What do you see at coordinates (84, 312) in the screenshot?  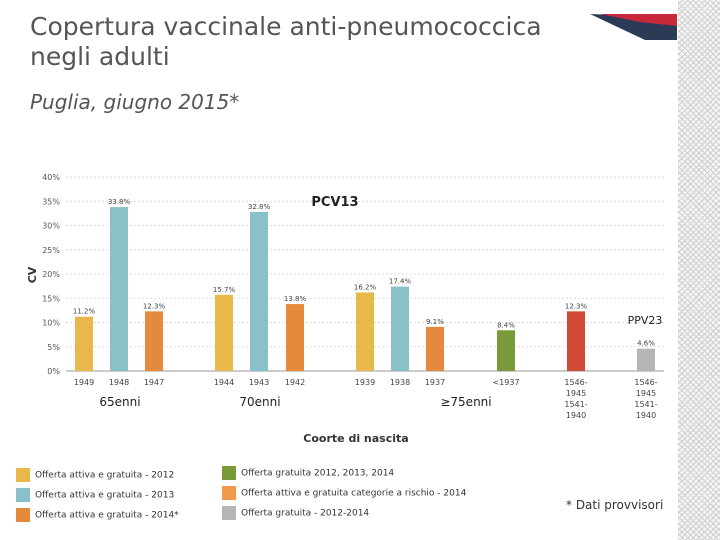 I see `data-label-0: 11.2%` at bounding box center [84, 312].